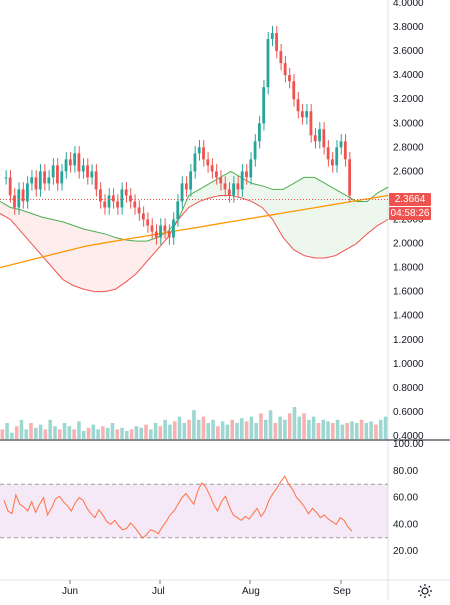  What do you see at coordinates (405, 551) in the screenshot?
I see `rsi-tick-label: 20.00` at bounding box center [405, 551].